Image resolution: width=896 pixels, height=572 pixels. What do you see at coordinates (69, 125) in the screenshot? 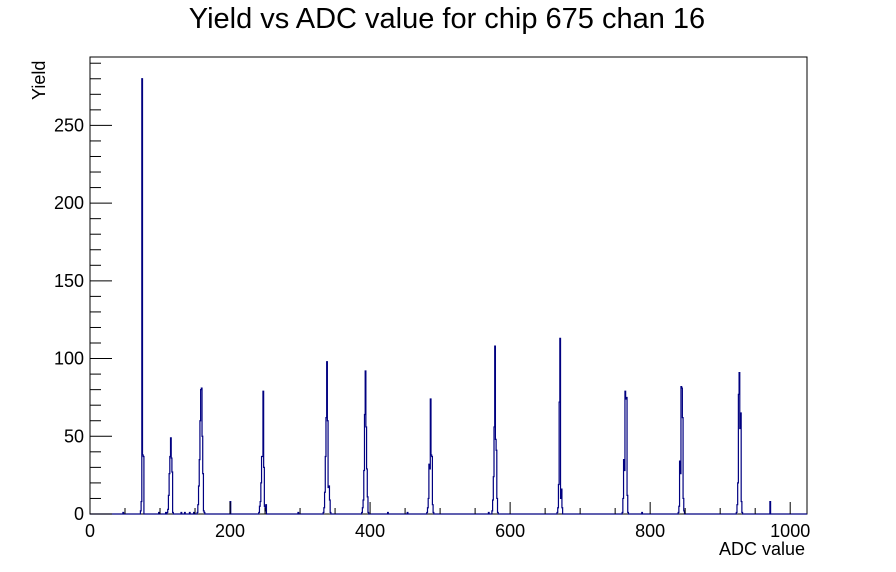
I see `y-tick-label: 250` at bounding box center [69, 125].